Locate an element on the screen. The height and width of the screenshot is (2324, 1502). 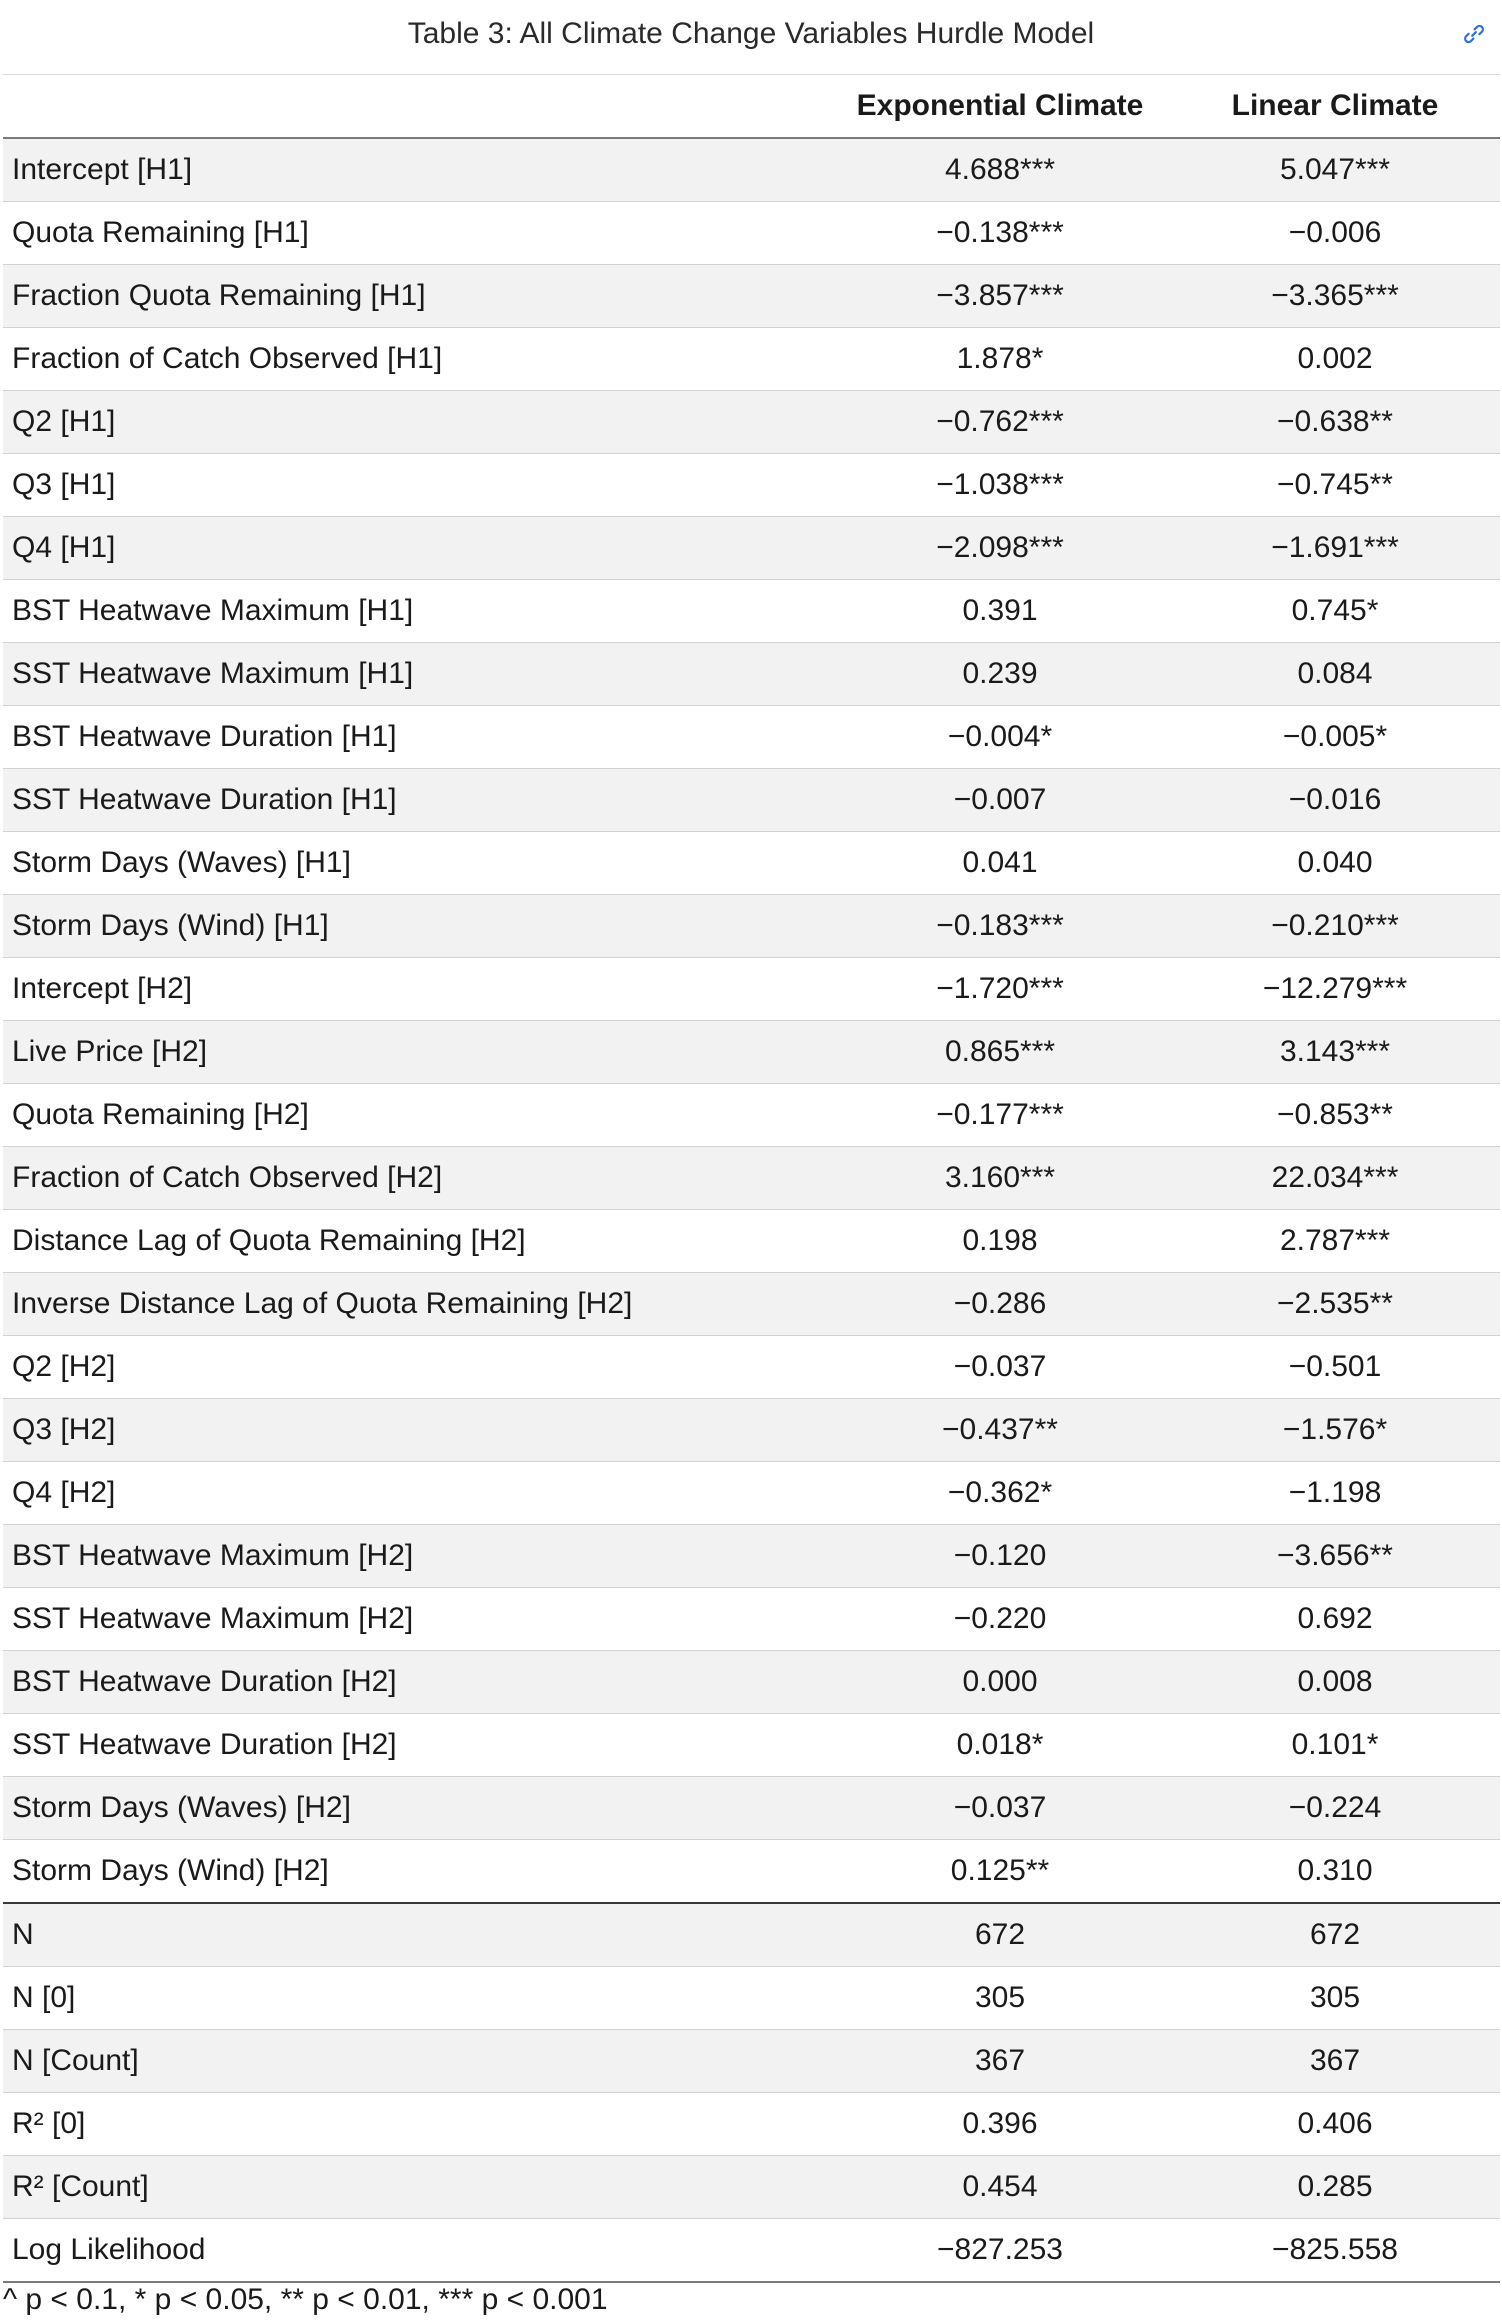
statistic-row: R² [0] 0.396 0.406 is located at coordinates (751, 2124).